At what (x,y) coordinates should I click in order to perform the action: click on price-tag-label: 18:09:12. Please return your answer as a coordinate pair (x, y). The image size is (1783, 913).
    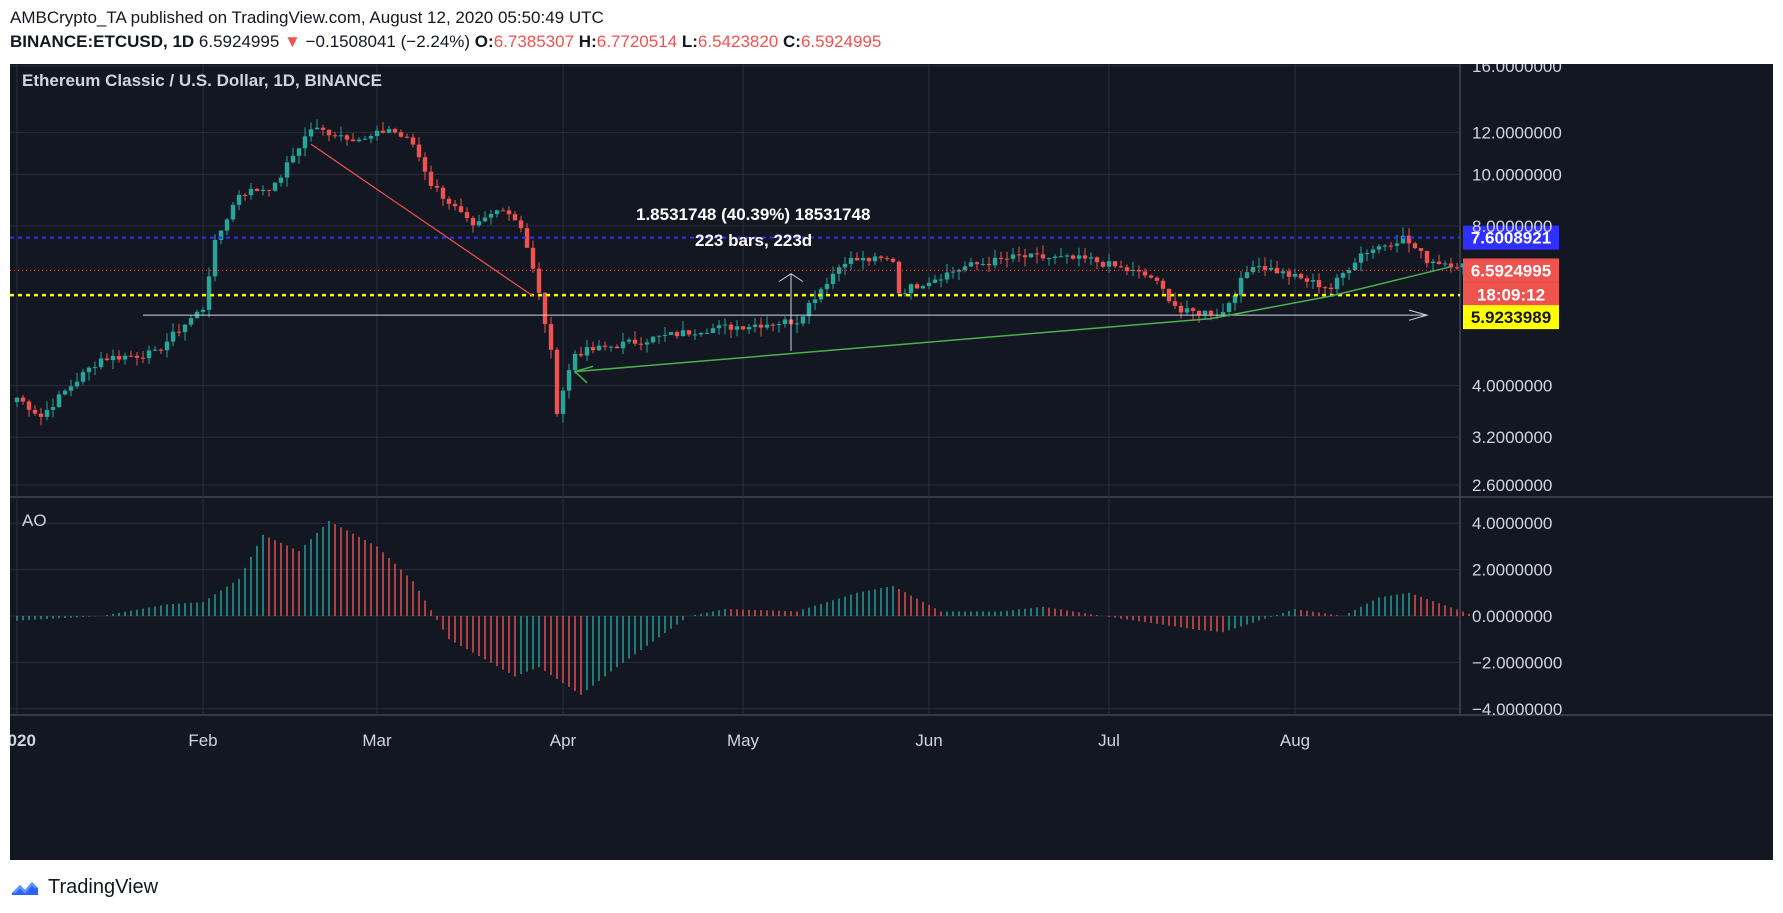
    Looking at the image, I should click on (1511, 294).